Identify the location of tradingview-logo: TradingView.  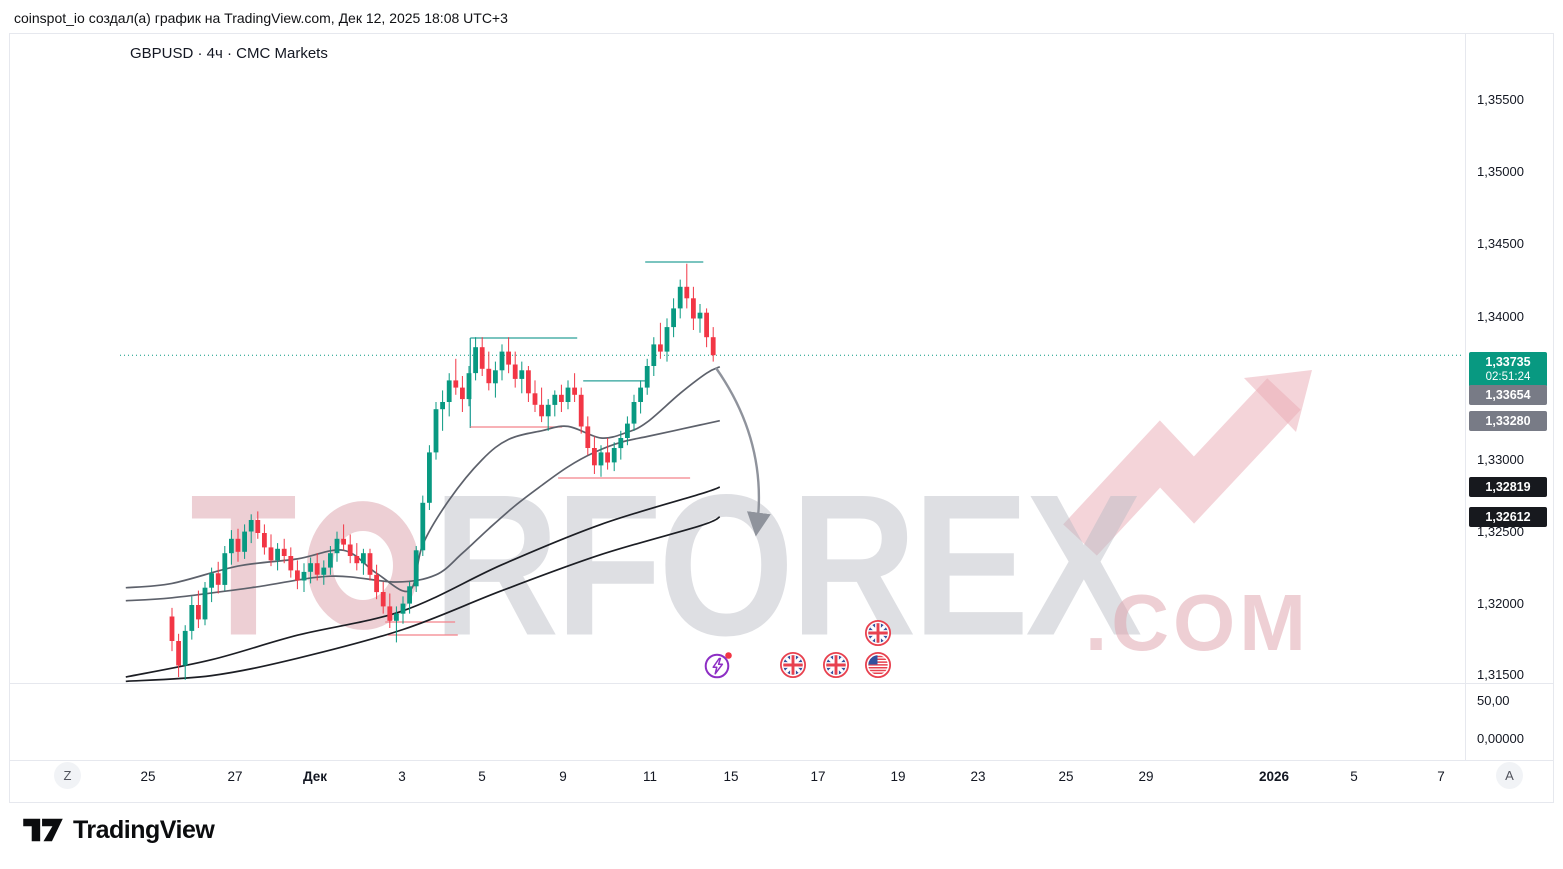
(118, 830).